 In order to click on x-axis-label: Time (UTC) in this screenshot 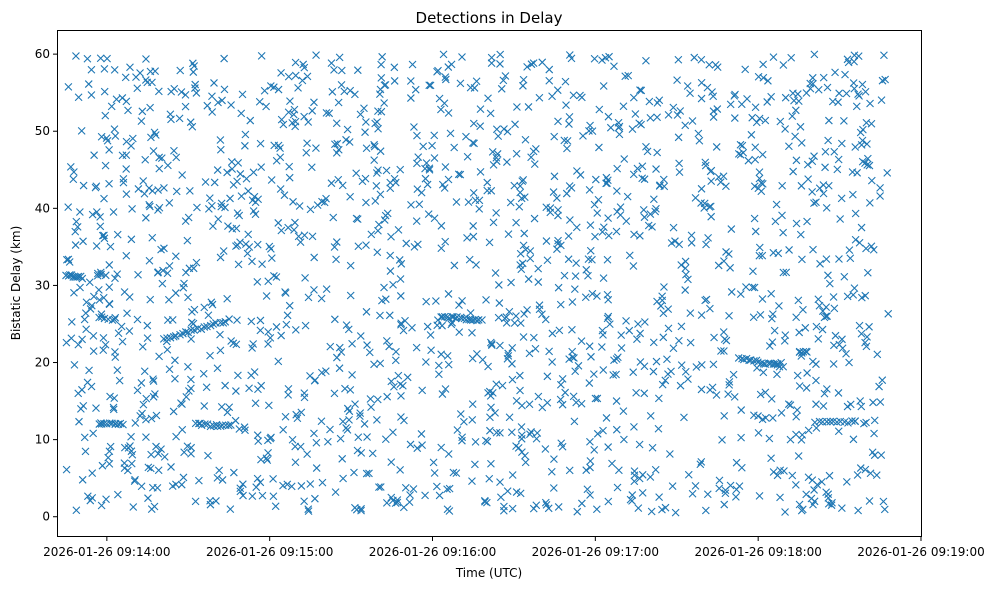, I will do `click(488, 573)`.